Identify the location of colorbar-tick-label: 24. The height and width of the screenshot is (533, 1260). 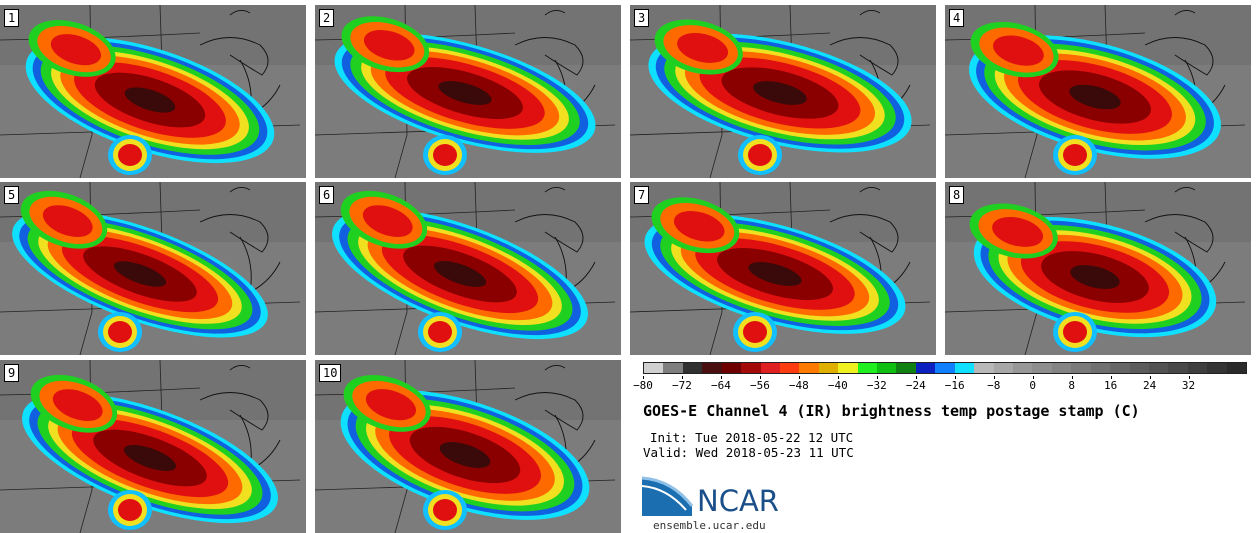
(1149, 385).